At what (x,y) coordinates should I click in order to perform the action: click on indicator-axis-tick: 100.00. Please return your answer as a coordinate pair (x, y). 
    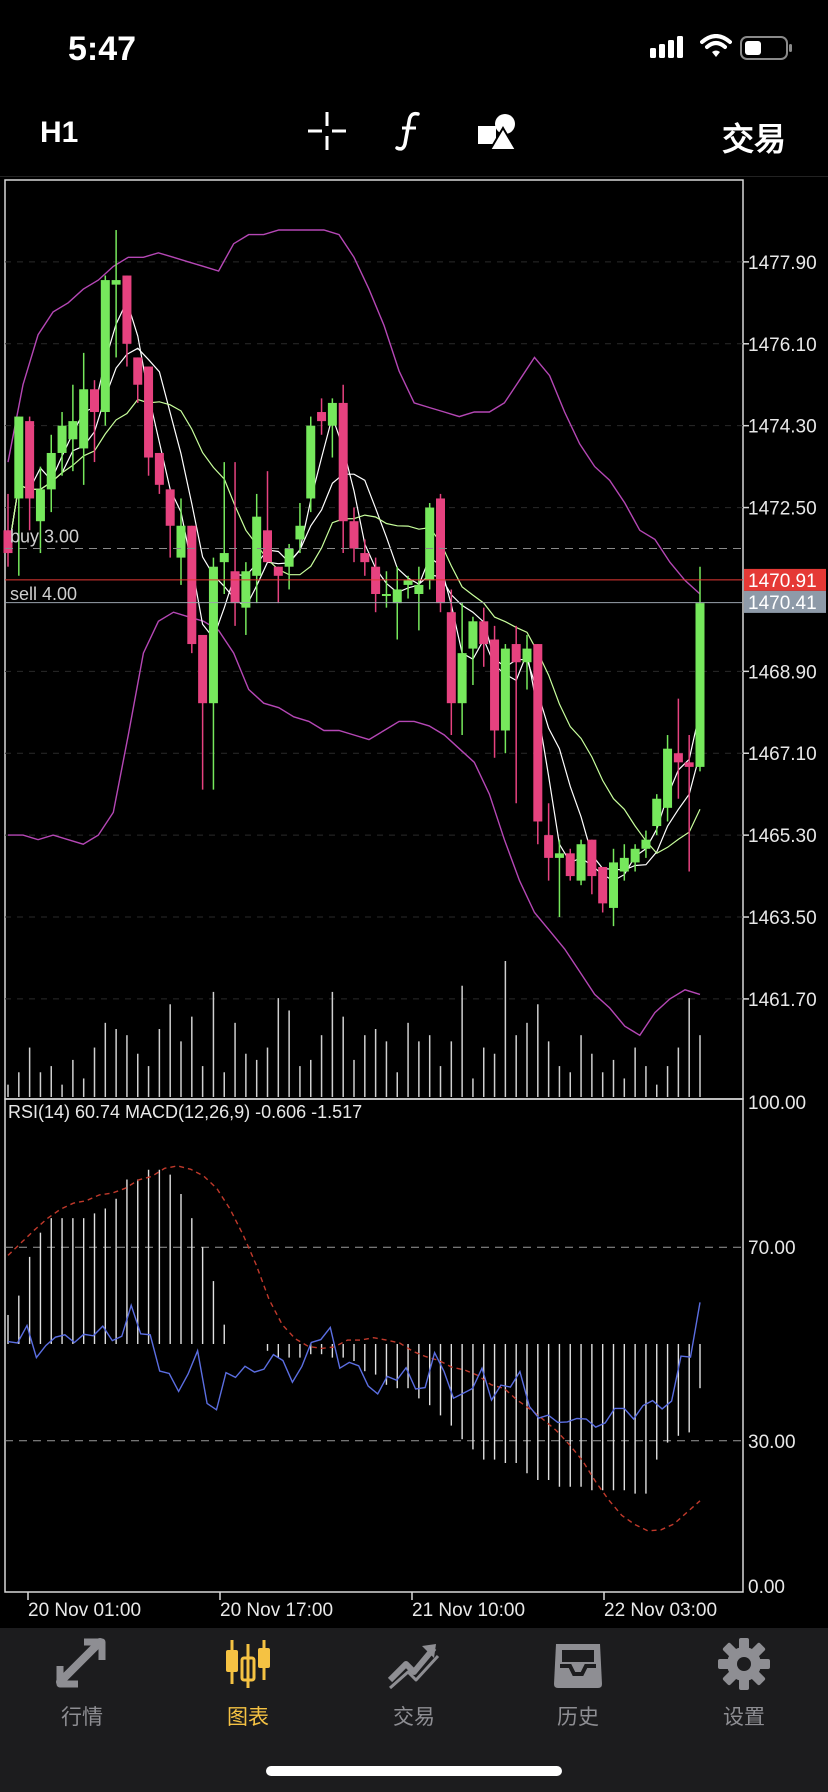
    Looking at the image, I should click on (777, 1103).